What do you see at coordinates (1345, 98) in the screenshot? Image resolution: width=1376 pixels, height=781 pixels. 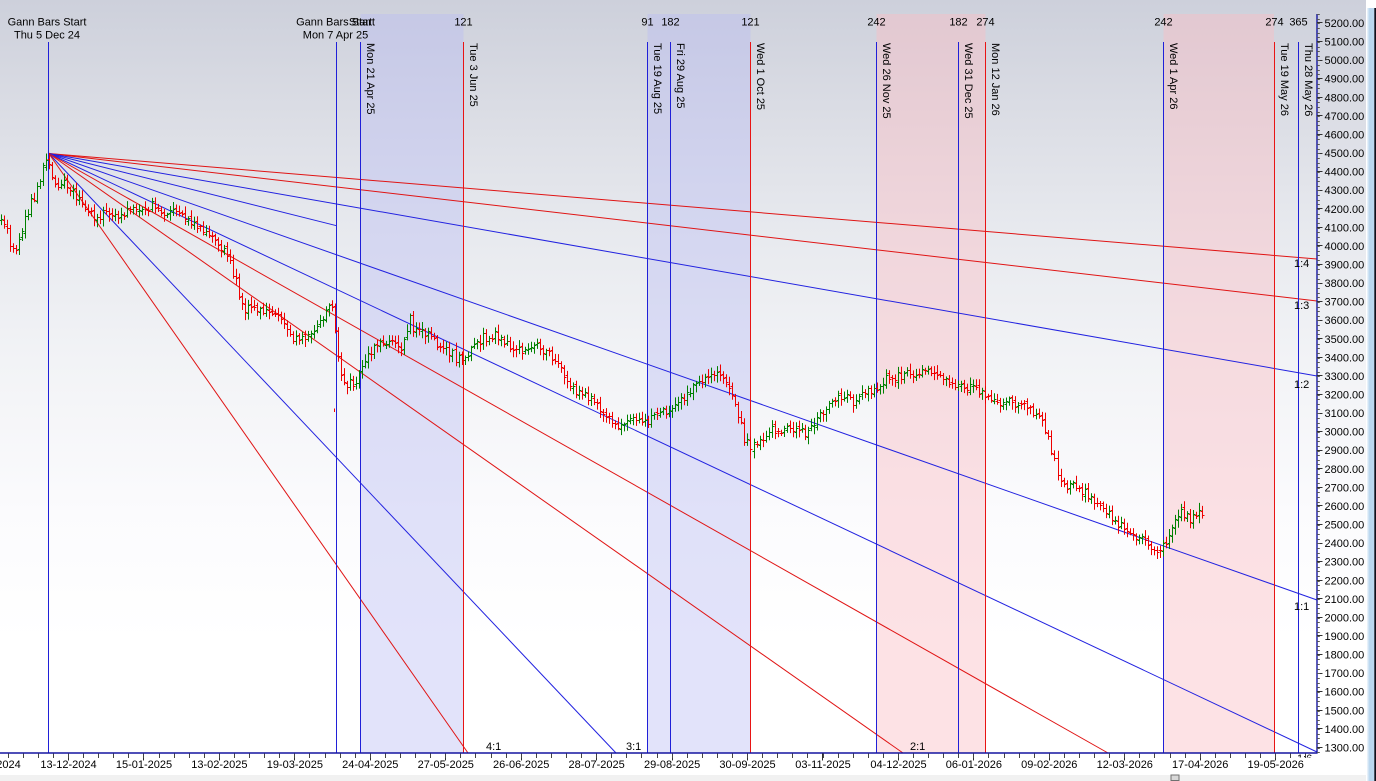 I see `svg-text: 4800.00` at bounding box center [1345, 98].